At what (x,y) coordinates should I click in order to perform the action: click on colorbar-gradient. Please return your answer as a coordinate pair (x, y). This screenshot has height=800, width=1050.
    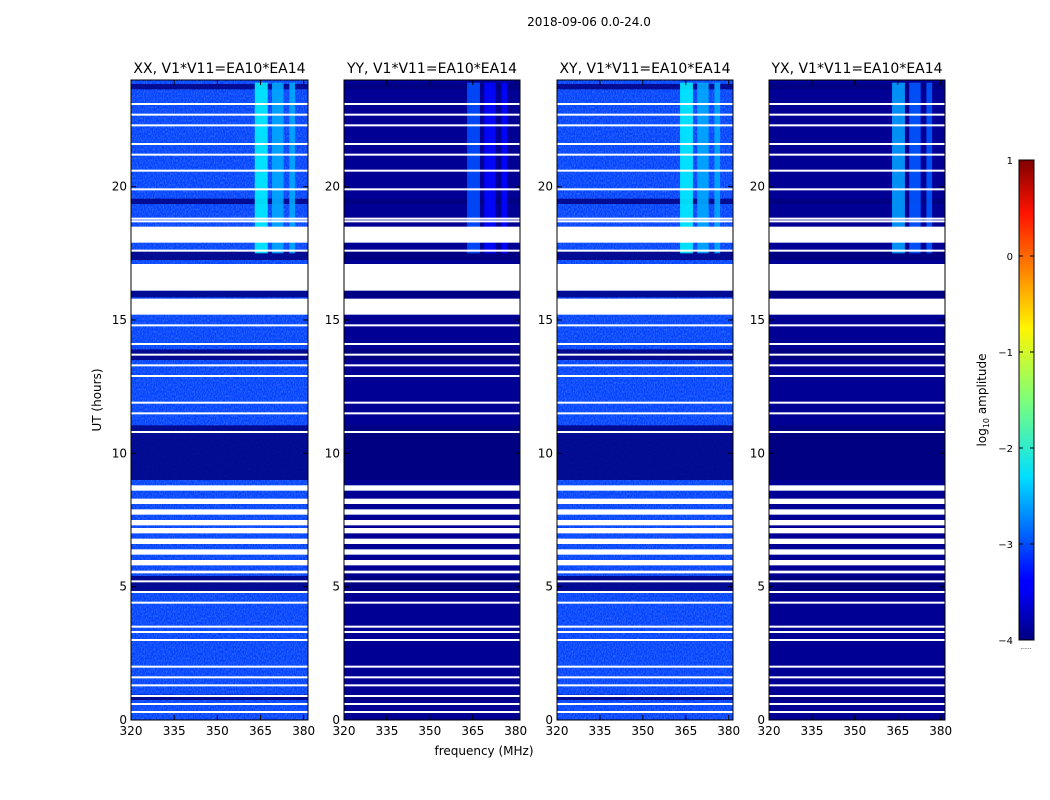
    Looking at the image, I should click on (1026, 400).